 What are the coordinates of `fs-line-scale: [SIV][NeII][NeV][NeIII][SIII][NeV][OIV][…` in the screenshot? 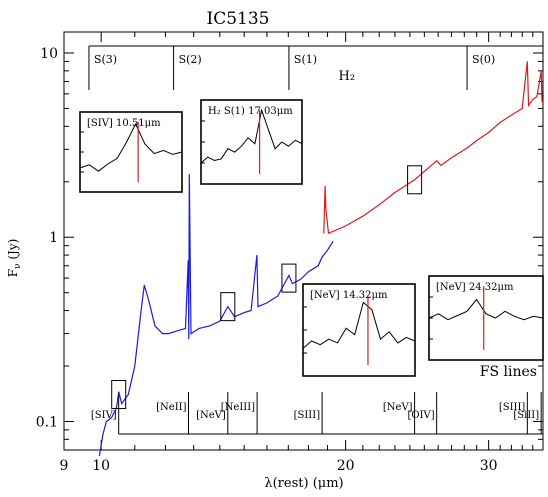 It's located at (317, 399).